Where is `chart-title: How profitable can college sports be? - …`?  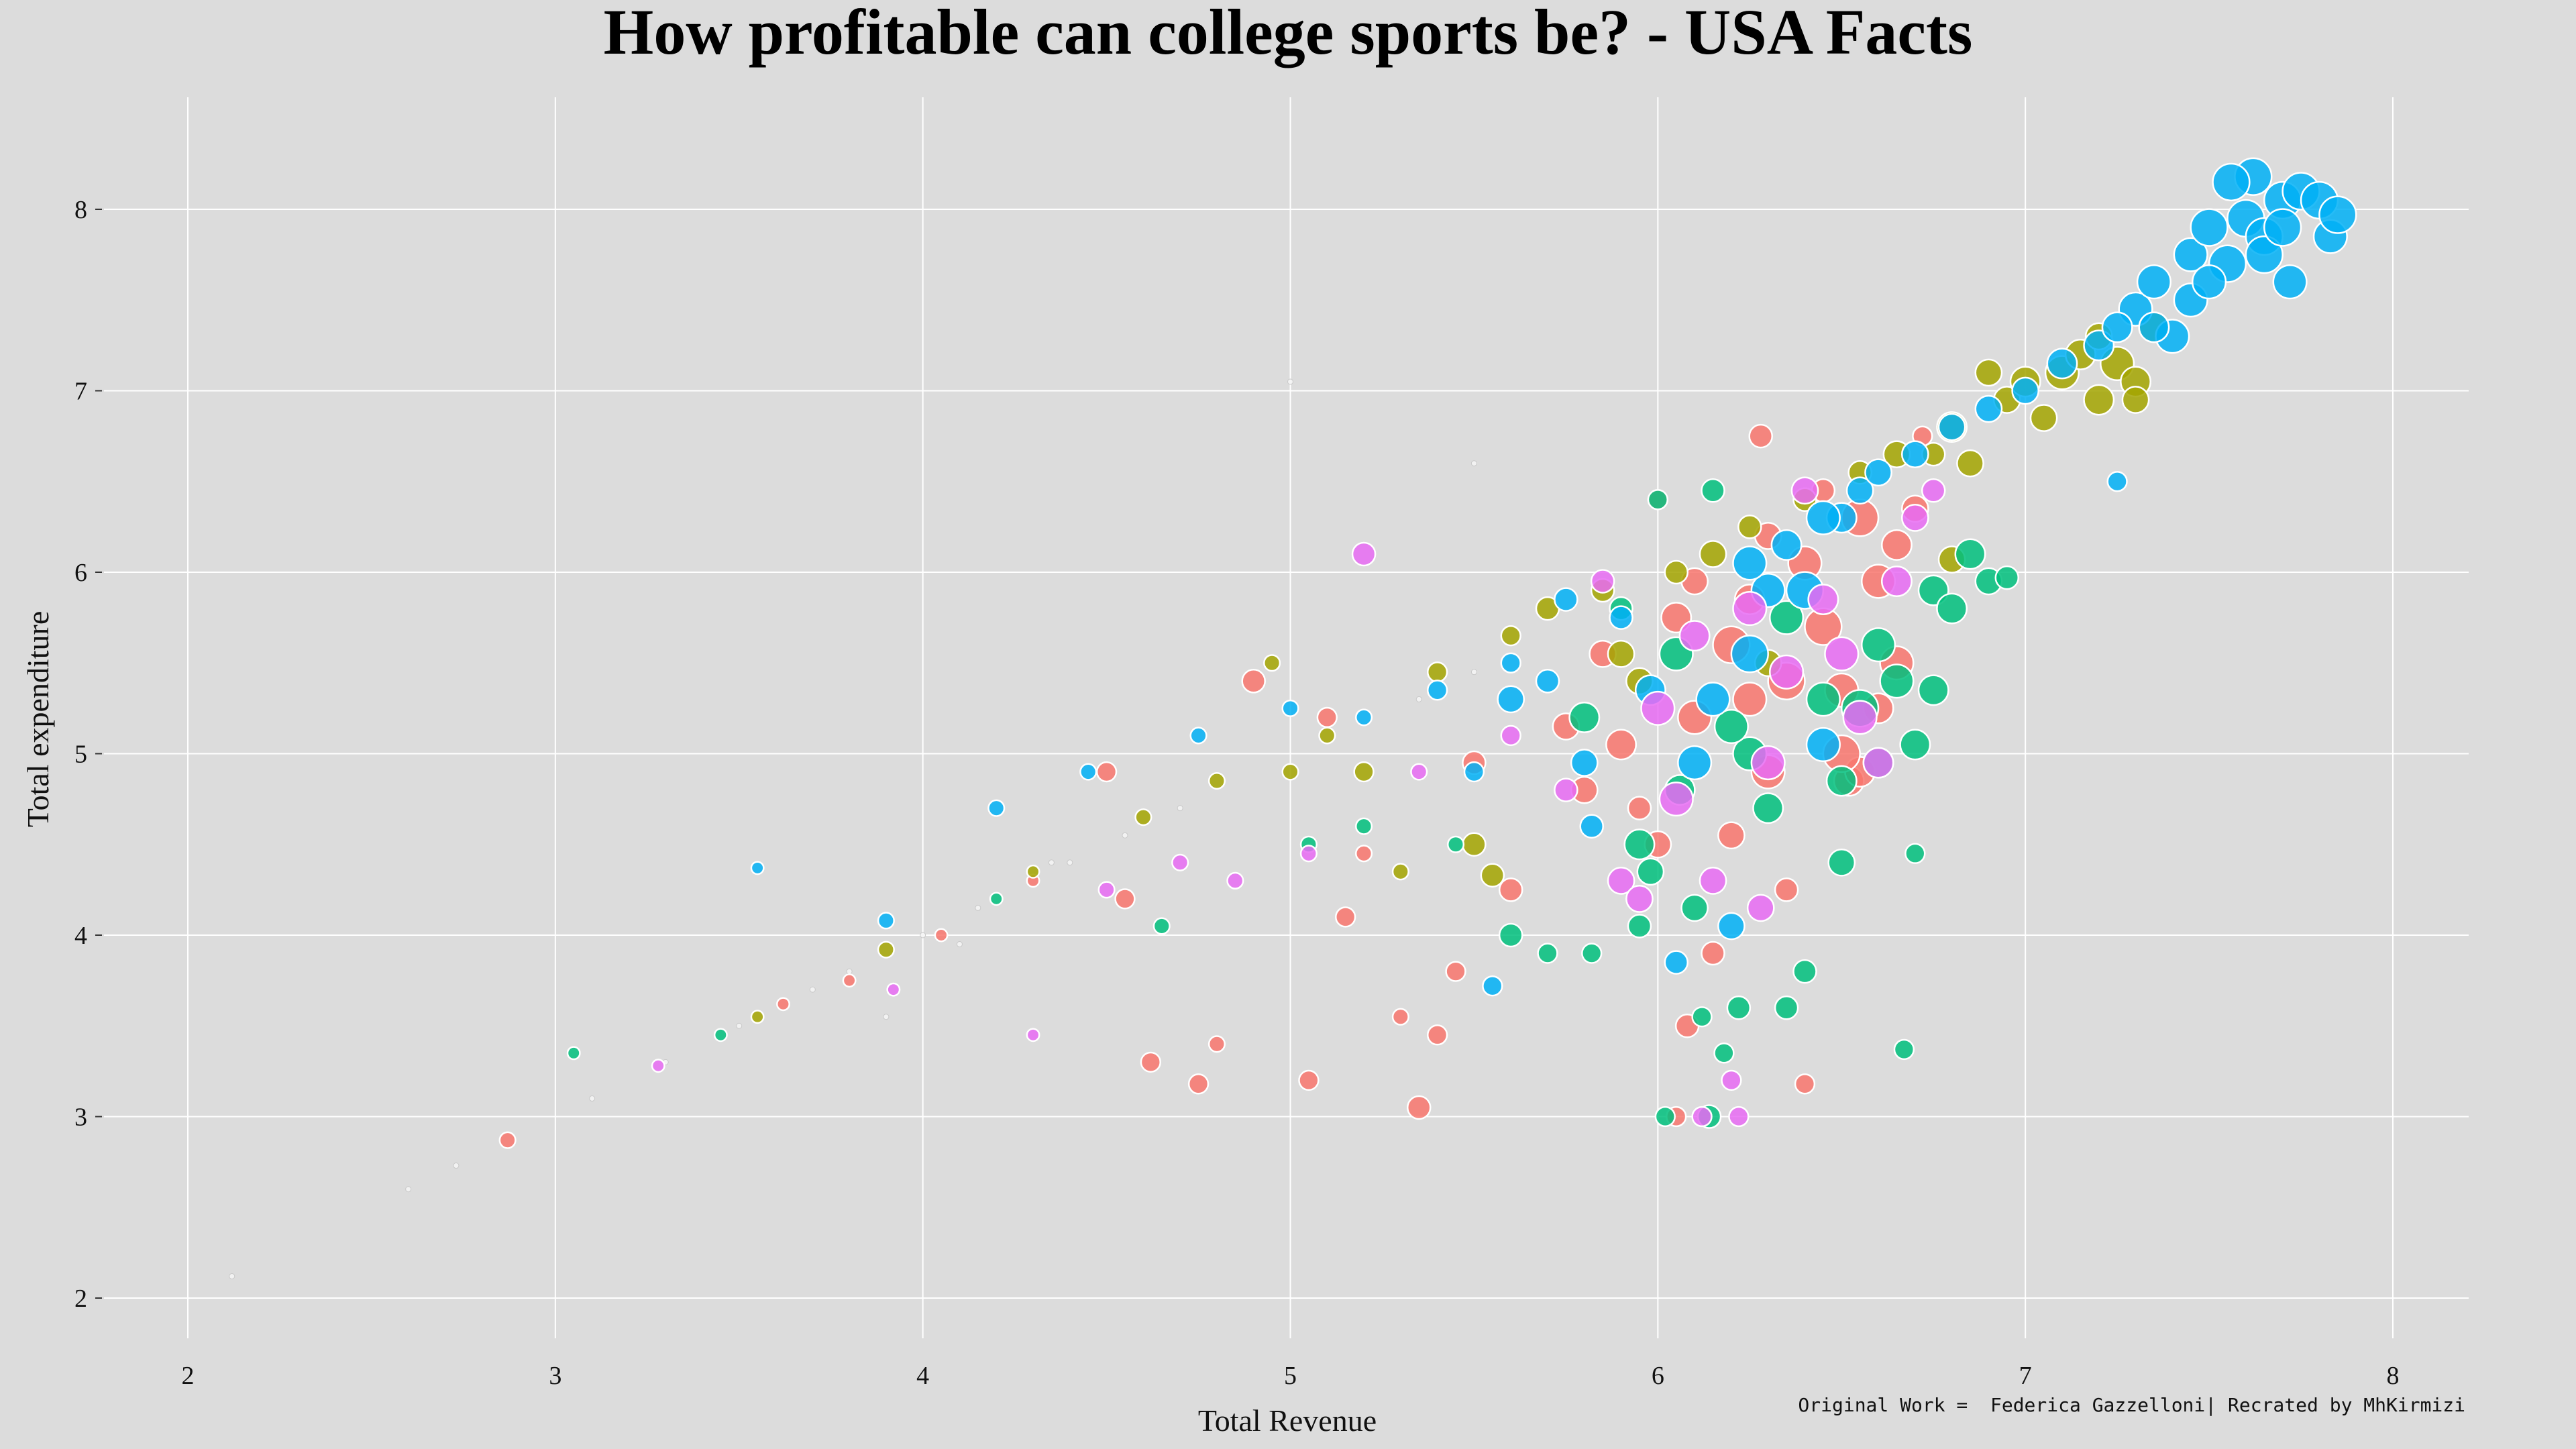
chart-title: How profitable can college sports be? - … is located at coordinates (1288, 34).